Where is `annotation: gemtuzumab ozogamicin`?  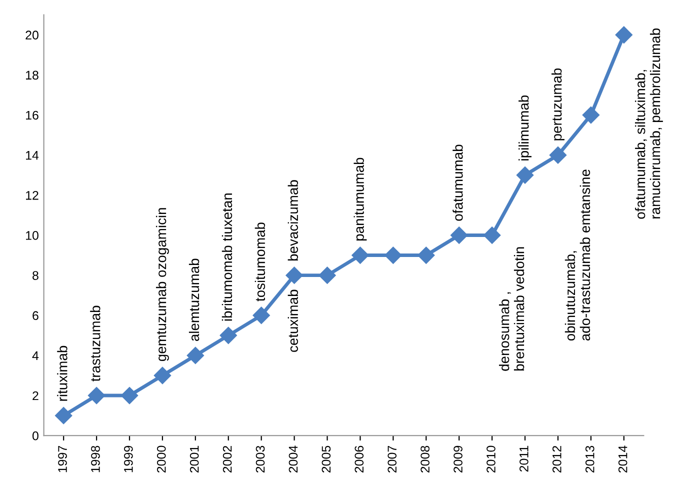 annotation: gemtuzumab ozogamicin is located at coordinates (162, 285).